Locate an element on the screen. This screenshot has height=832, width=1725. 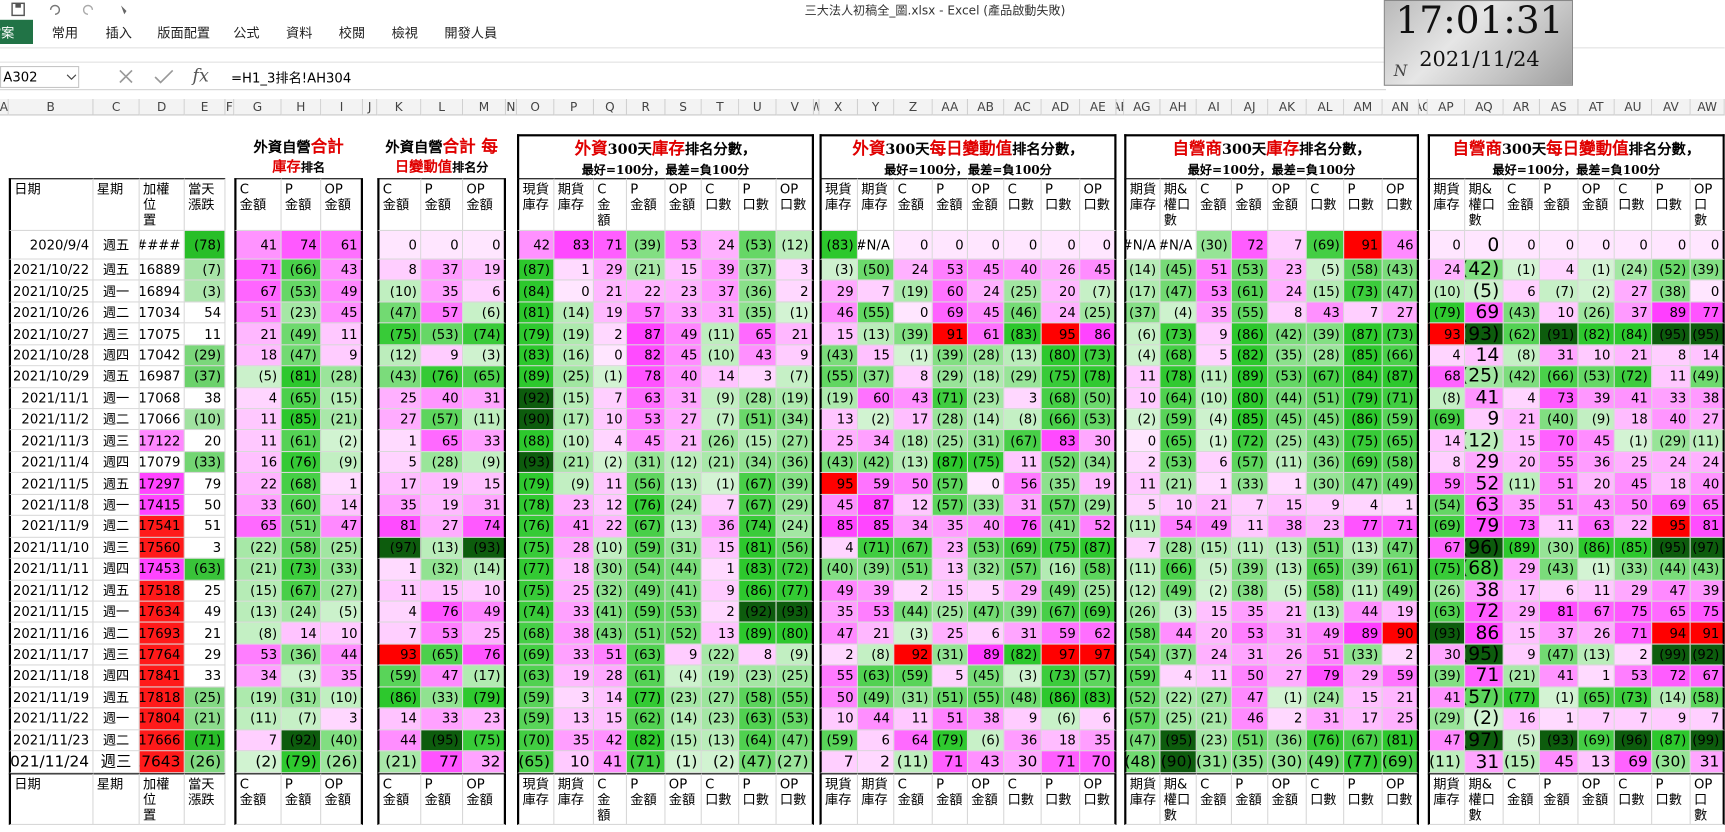
data-cell: 35 is located at coordinates (399, 505).